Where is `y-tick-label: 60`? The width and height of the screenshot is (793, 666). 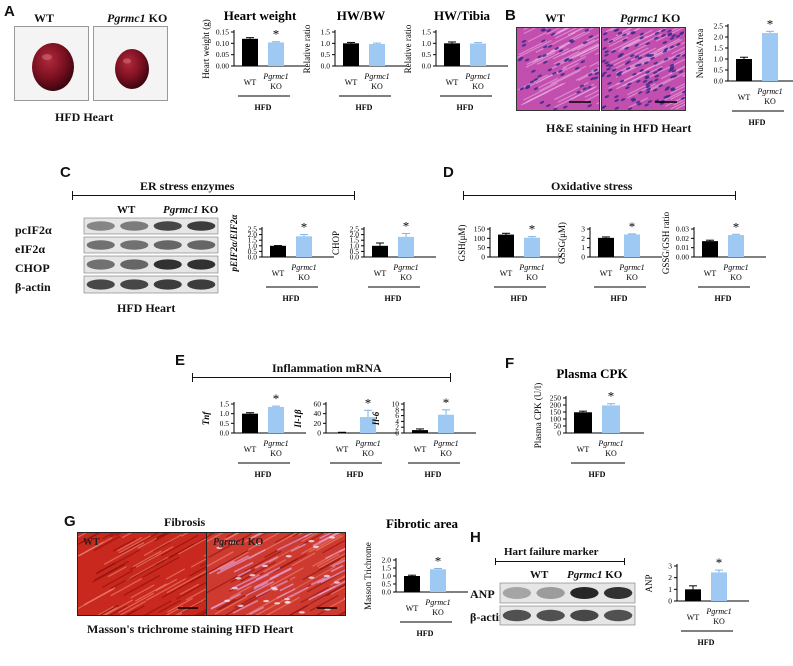 y-tick-label: 60 is located at coordinates (318, 404).